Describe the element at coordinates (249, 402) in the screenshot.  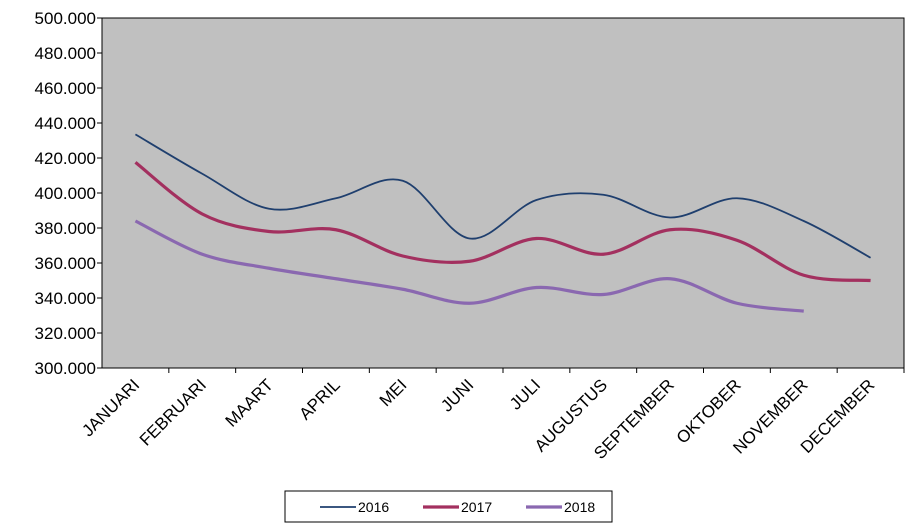
I see `x-tick-label: MAART` at that location.